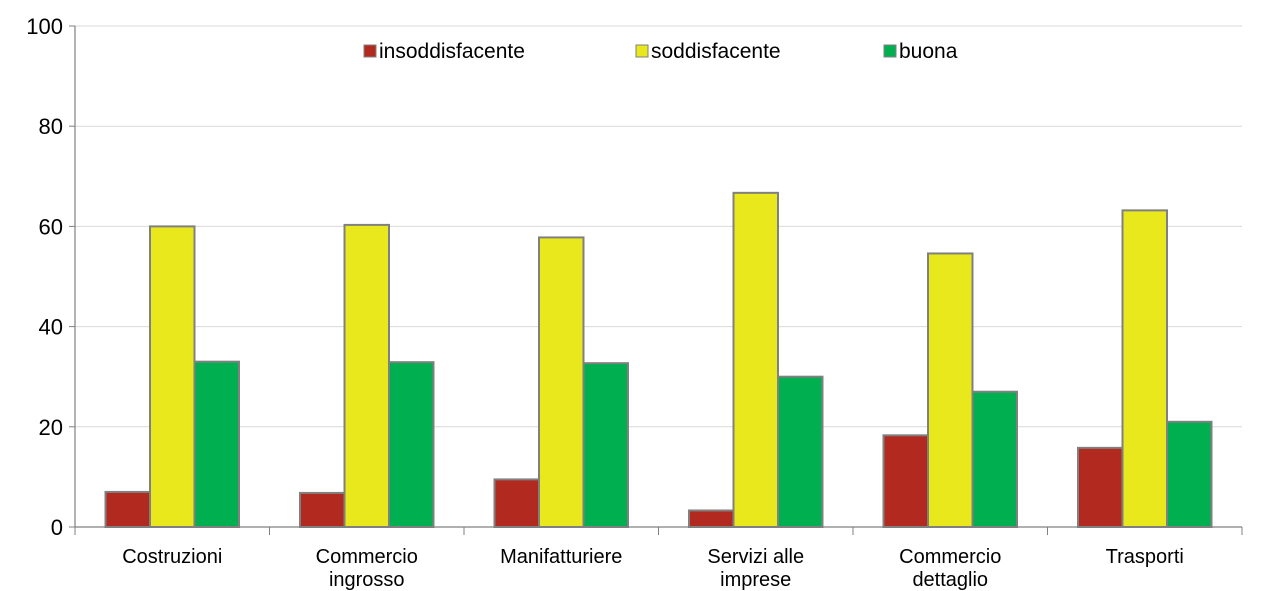 This screenshot has width=1266, height=591. Describe the element at coordinates (367, 580) in the screenshot. I see `category-label: ingrosso` at that location.